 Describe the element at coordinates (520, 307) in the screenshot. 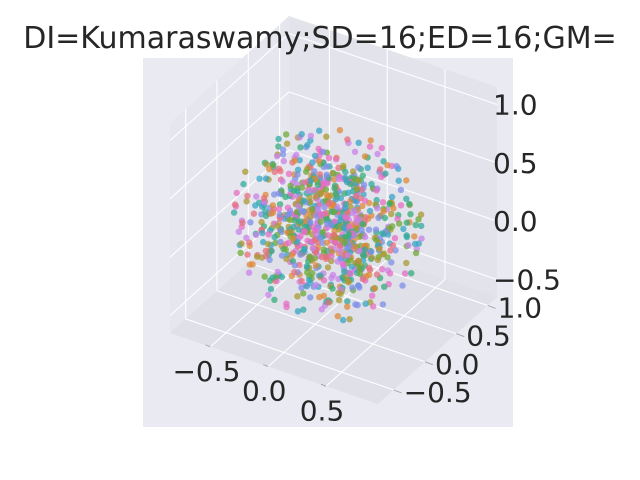

I see `y-tick-label: 1.0` at that location.